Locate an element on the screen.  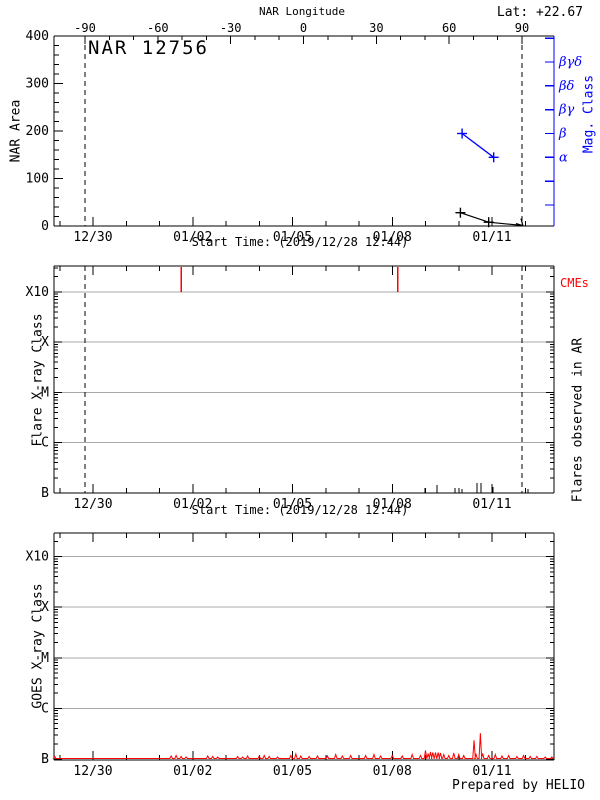
flare-ylabel: Flare X-ray Class is located at coordinates (38, 380).